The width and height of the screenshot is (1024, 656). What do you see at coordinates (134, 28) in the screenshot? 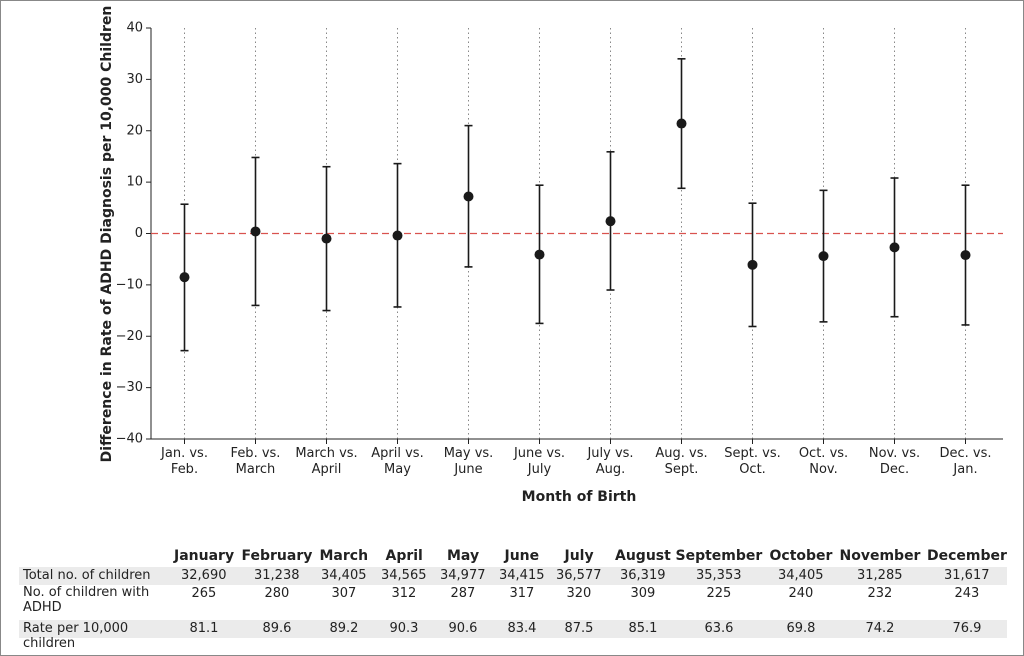
I see `y-tick-label: 40` at bounding box center [134, 28].